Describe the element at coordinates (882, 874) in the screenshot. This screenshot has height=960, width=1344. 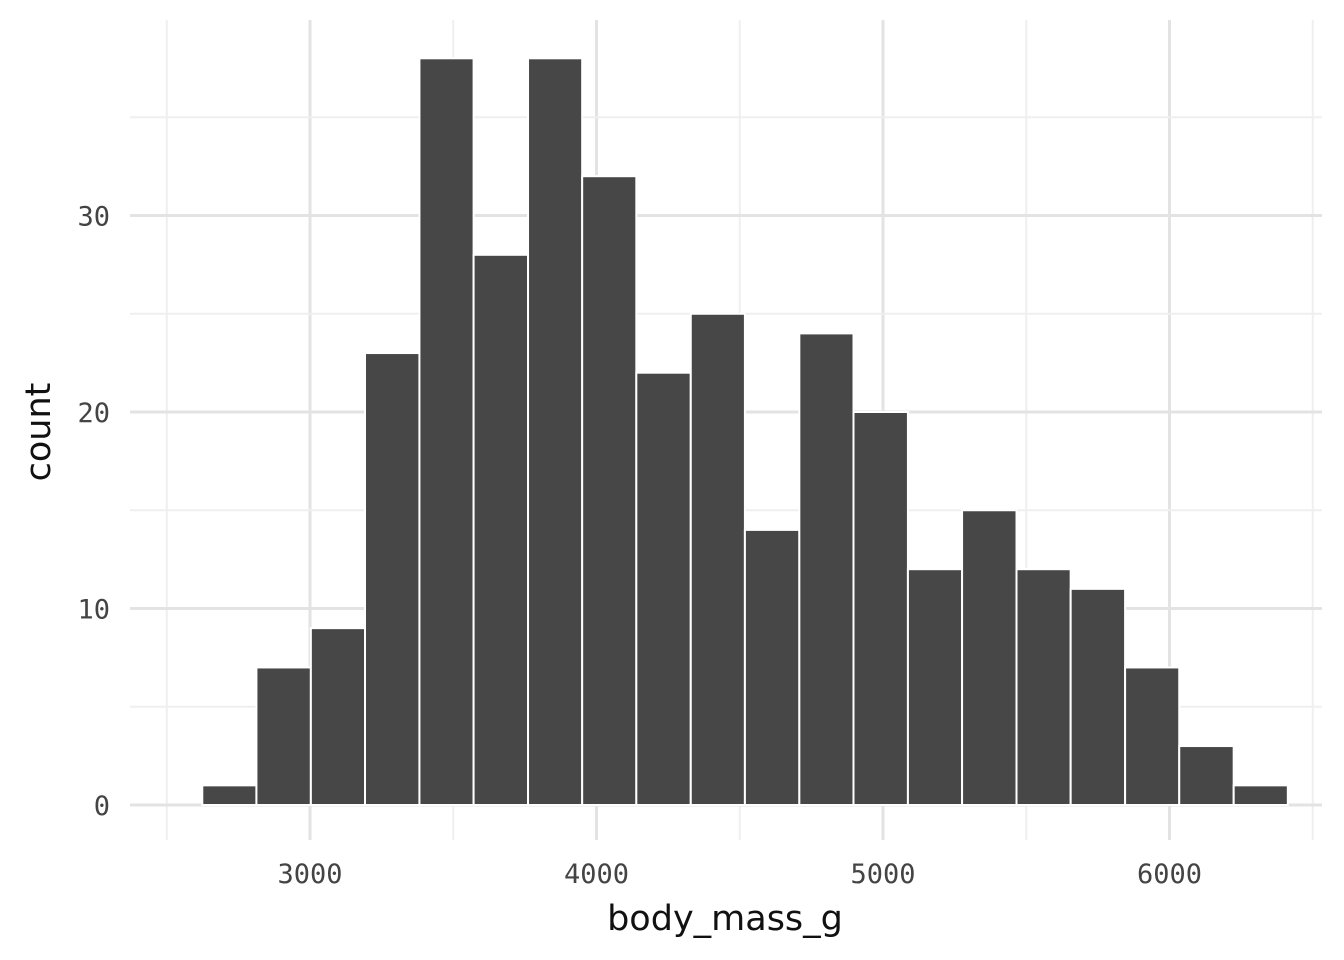
I see `x-tick-label: 5000` at that location.